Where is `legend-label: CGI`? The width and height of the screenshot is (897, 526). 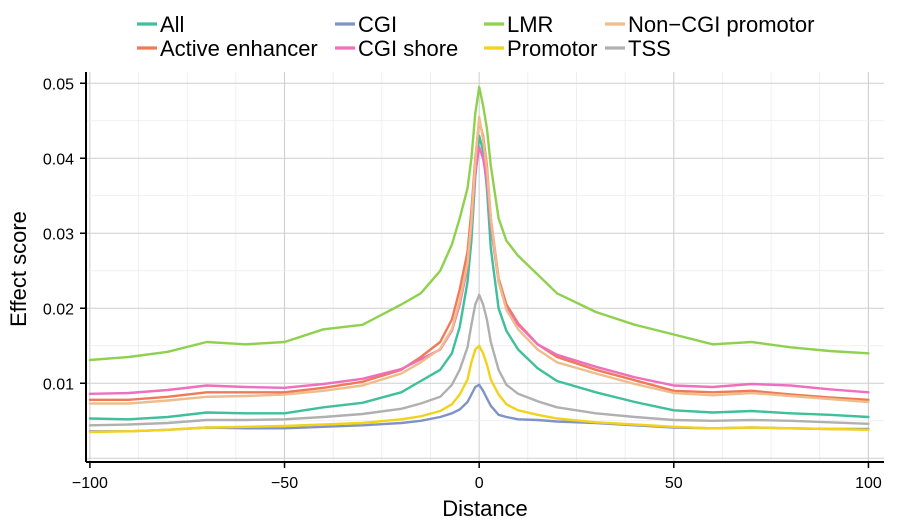
legend-label: CGI is located at coordinates (377, 24).